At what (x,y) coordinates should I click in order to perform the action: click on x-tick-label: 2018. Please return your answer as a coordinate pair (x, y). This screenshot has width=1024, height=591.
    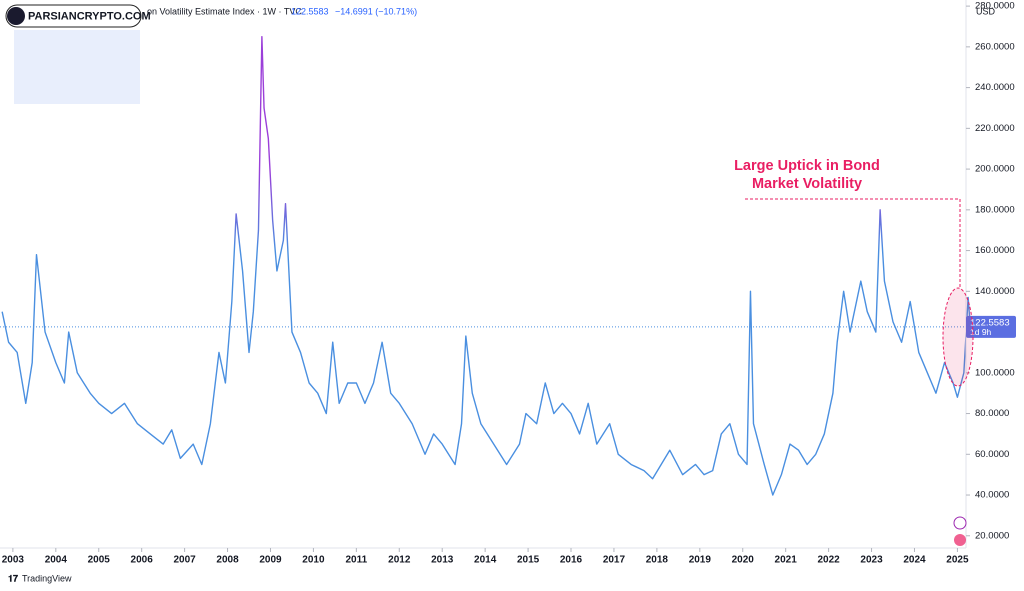
    Looking at the image, I should click on (657, 560).